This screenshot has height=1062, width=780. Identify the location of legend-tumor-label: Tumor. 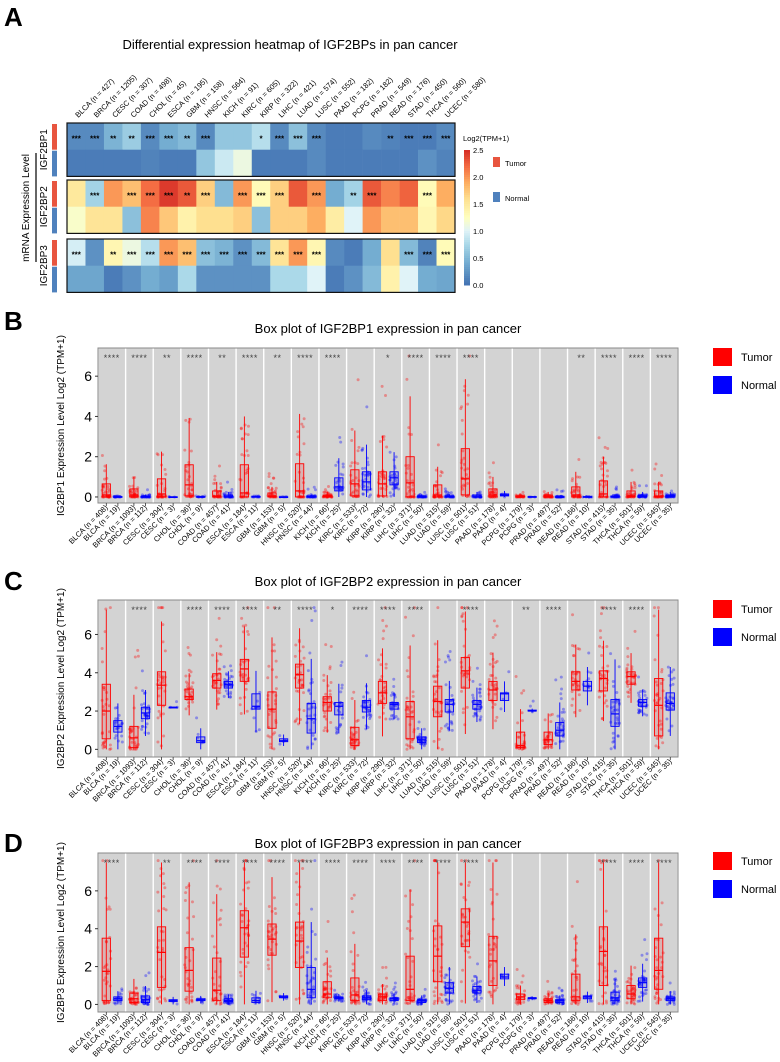
(516, 163).